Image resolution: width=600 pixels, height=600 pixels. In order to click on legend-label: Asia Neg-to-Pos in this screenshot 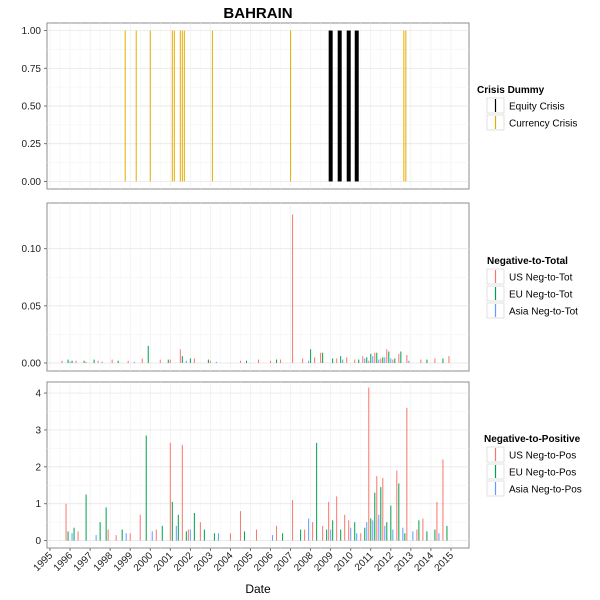, I will do `click(545, 490)`.